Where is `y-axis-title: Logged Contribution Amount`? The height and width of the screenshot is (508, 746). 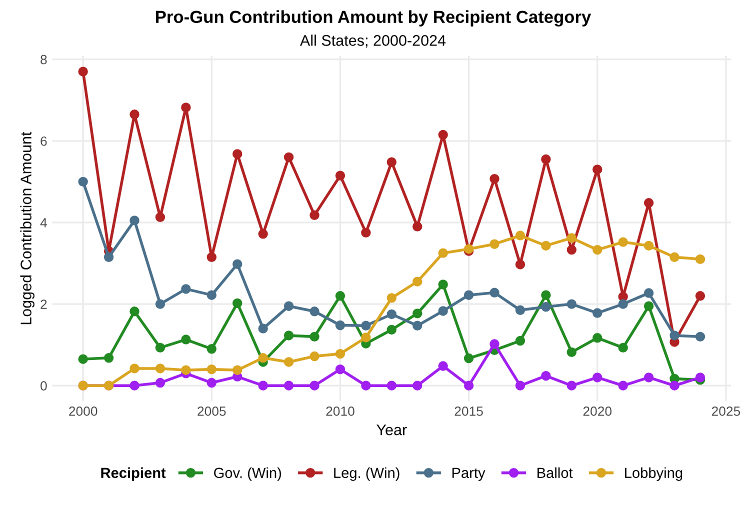 y-axis-title: Logged Contribution Amount is located at coordinates (27, 228).